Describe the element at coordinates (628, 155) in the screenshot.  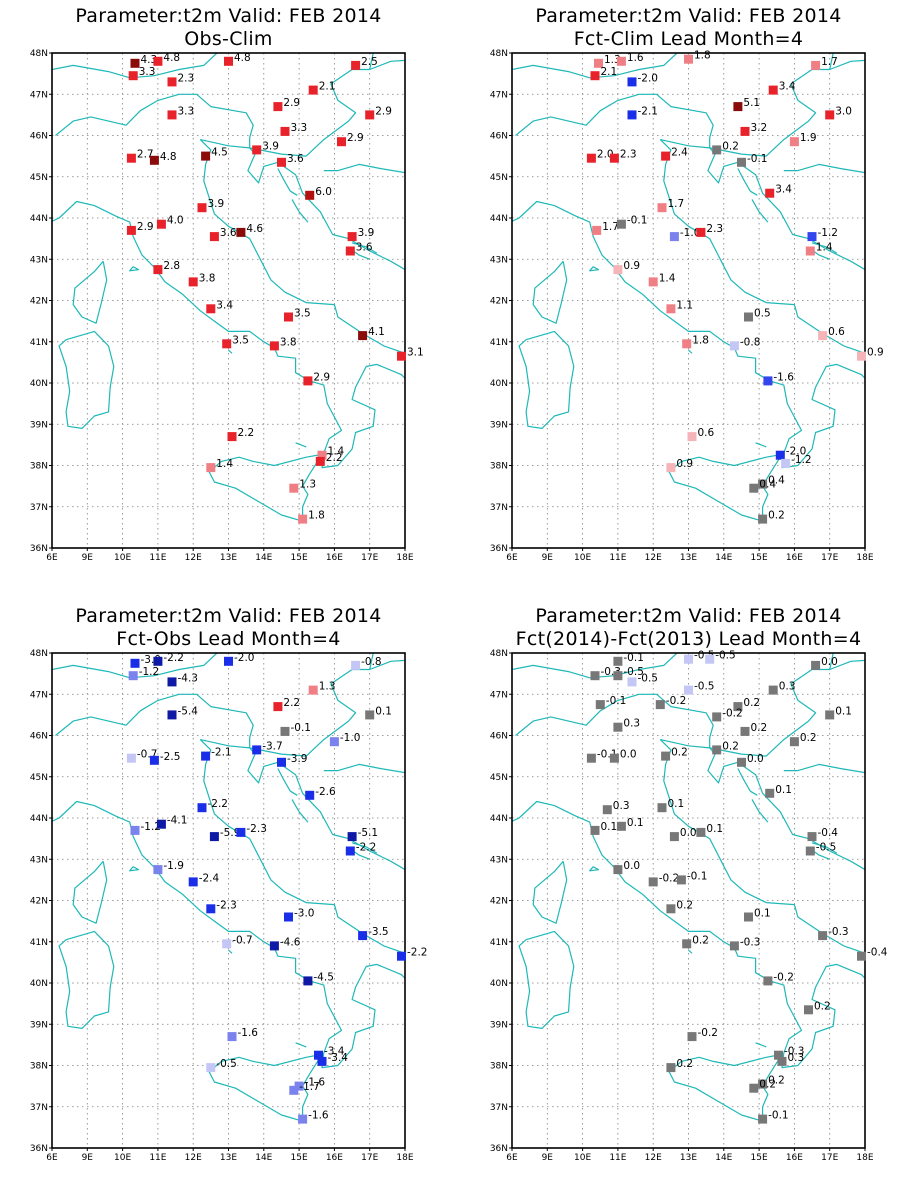
I see `station-value: 2.3` at that location.